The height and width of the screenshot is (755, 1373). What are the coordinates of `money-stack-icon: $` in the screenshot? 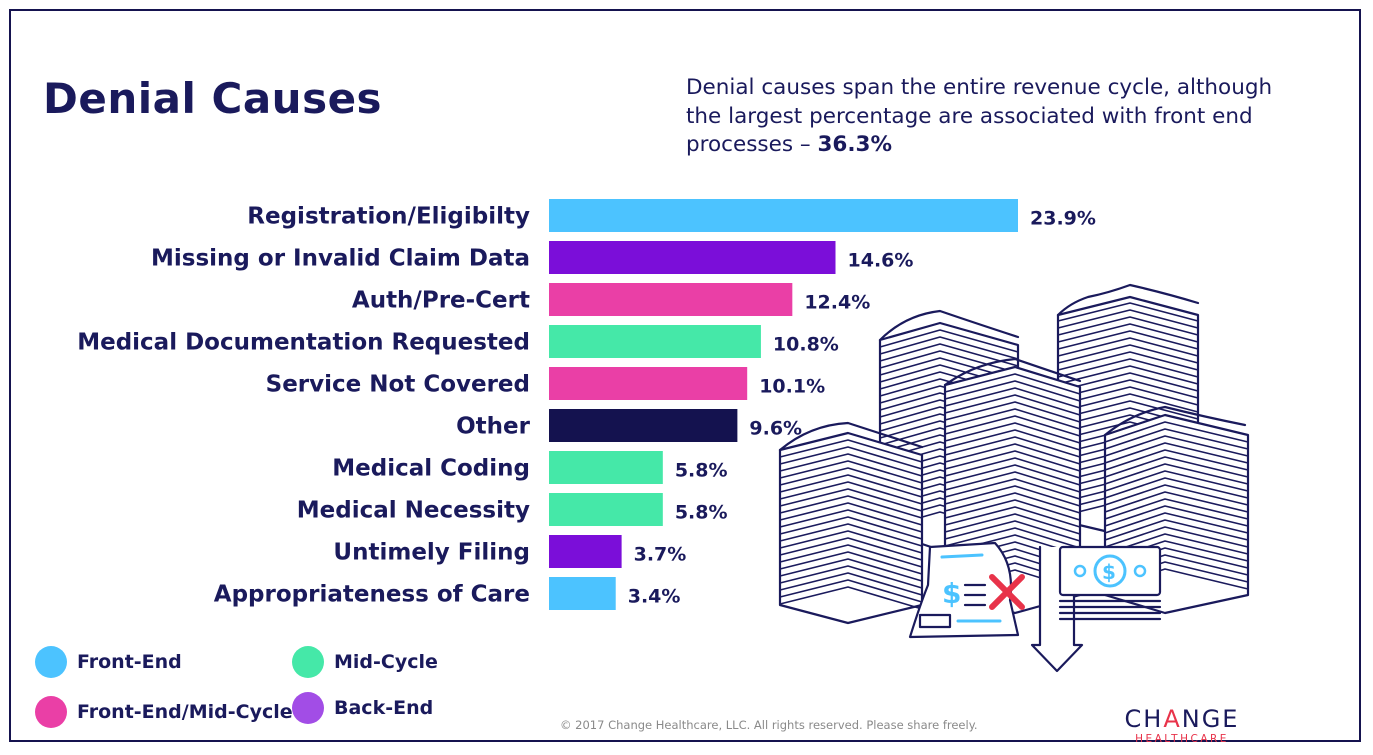 It's located at (1110, 583).